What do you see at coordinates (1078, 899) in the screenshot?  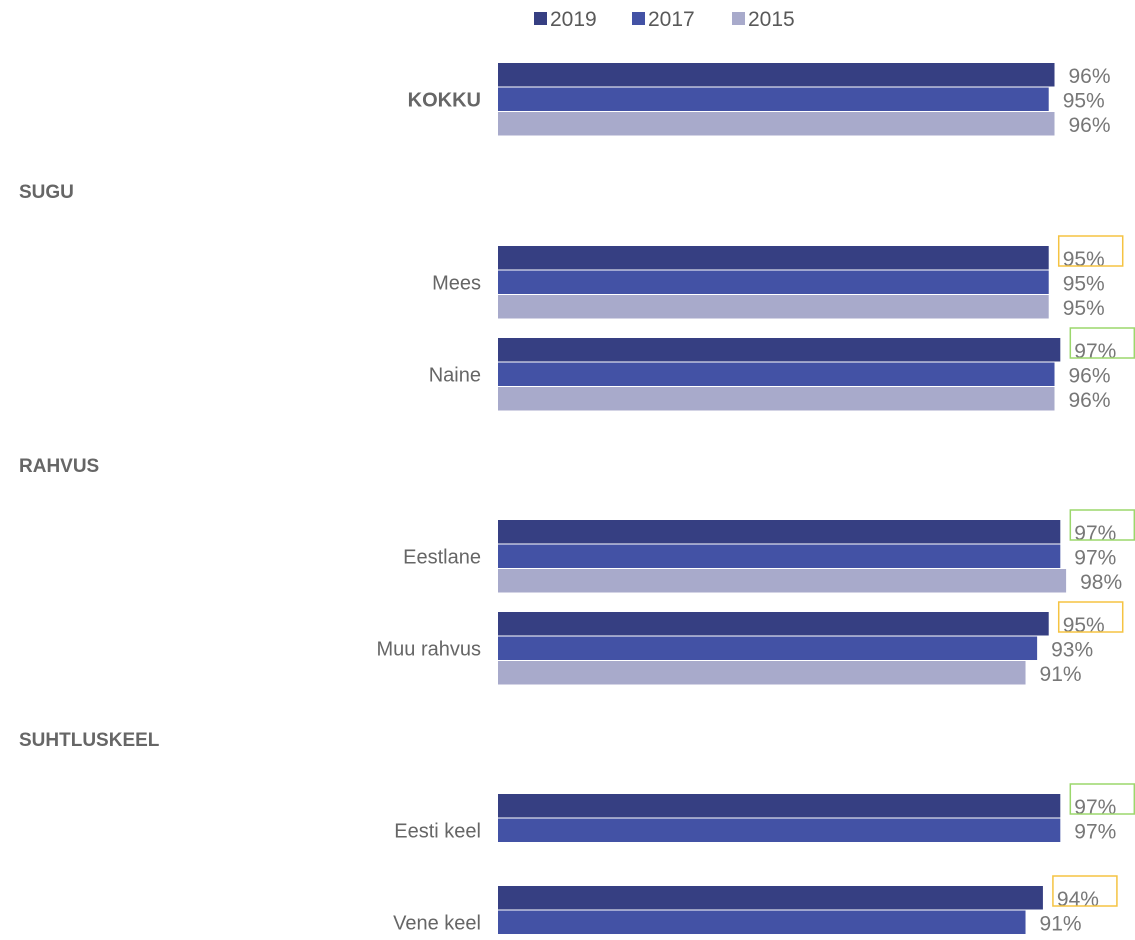 I see `data-label-2019: 94%` at bounding box center [1078, 899].